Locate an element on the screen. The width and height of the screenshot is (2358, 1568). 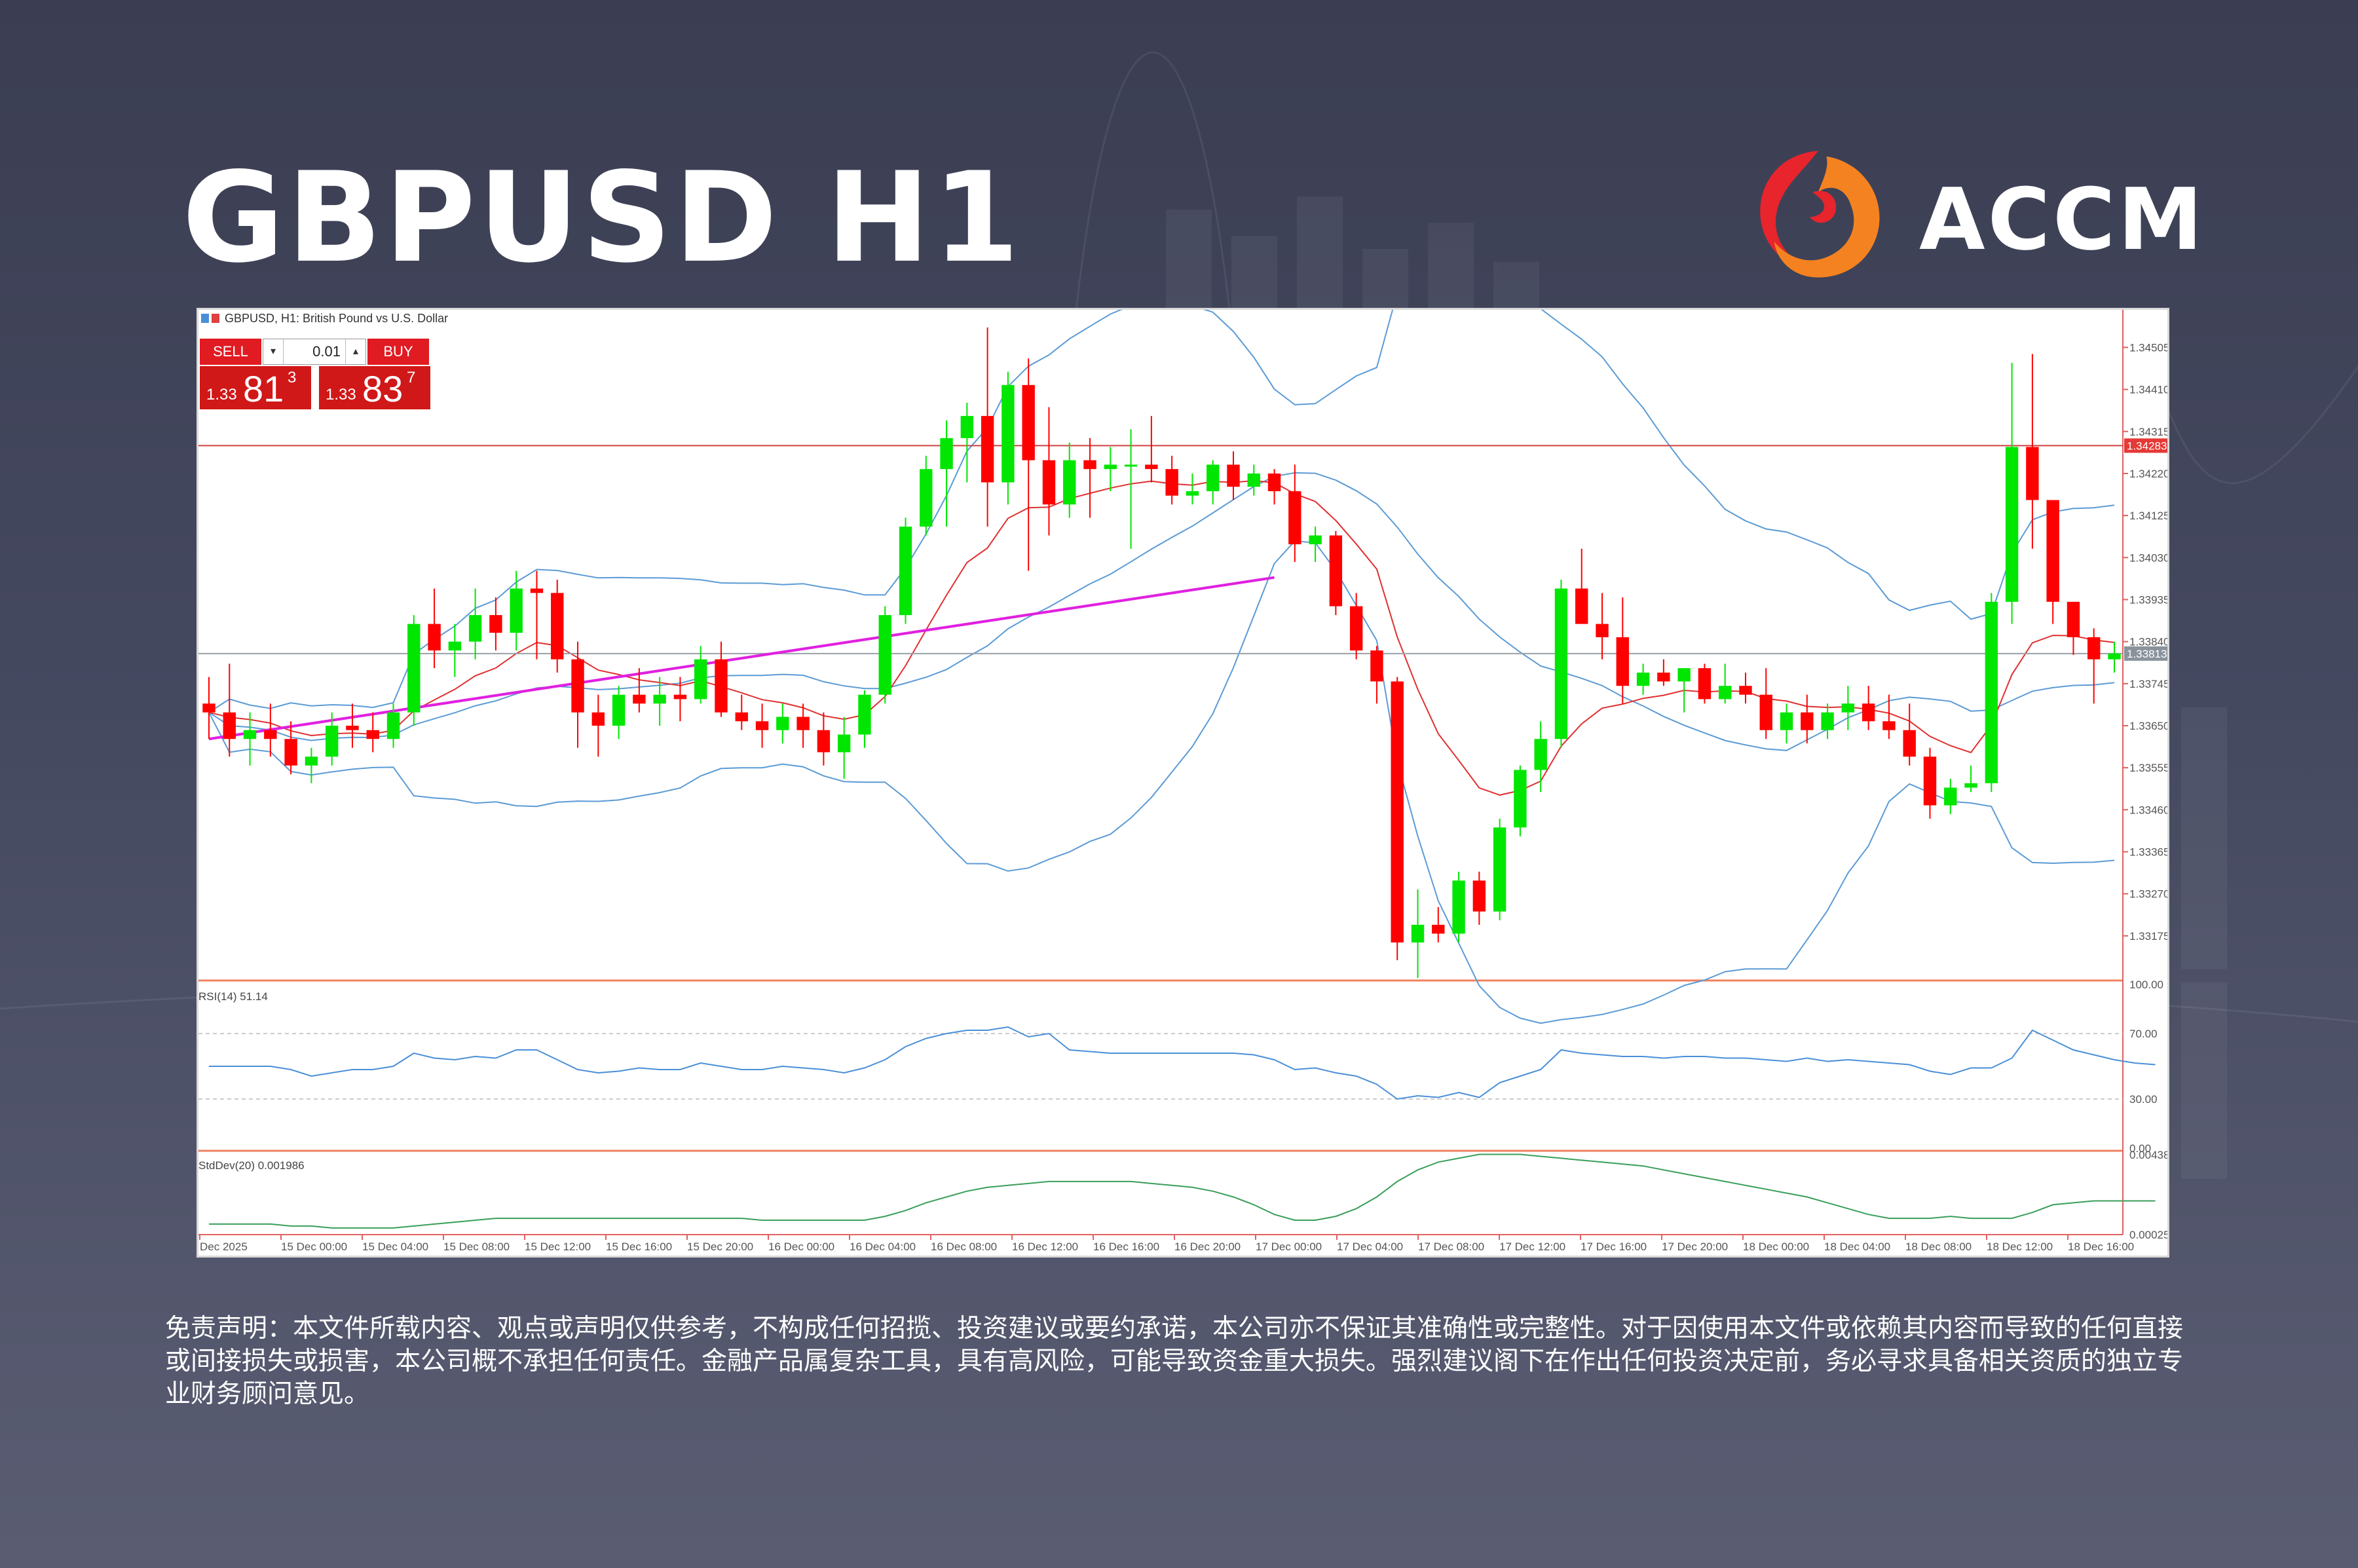
x-tick-label: 18 Dec 08:00 is located at coordinates (1938, 1247).